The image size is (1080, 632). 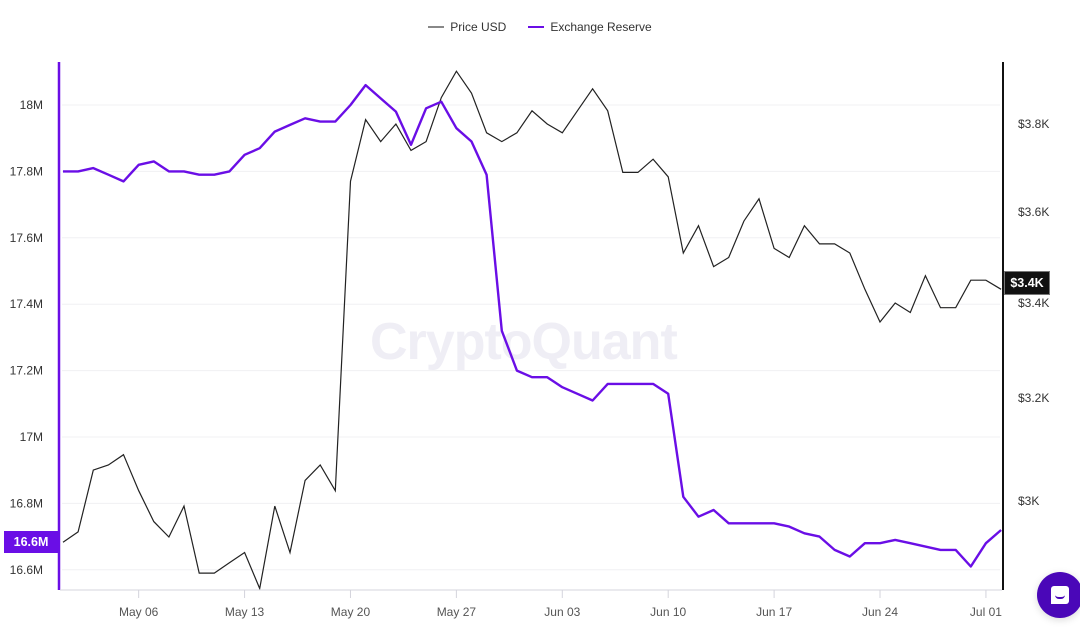 I want to click on x-tick-label: Jul 01, so click(x=986, y=612).